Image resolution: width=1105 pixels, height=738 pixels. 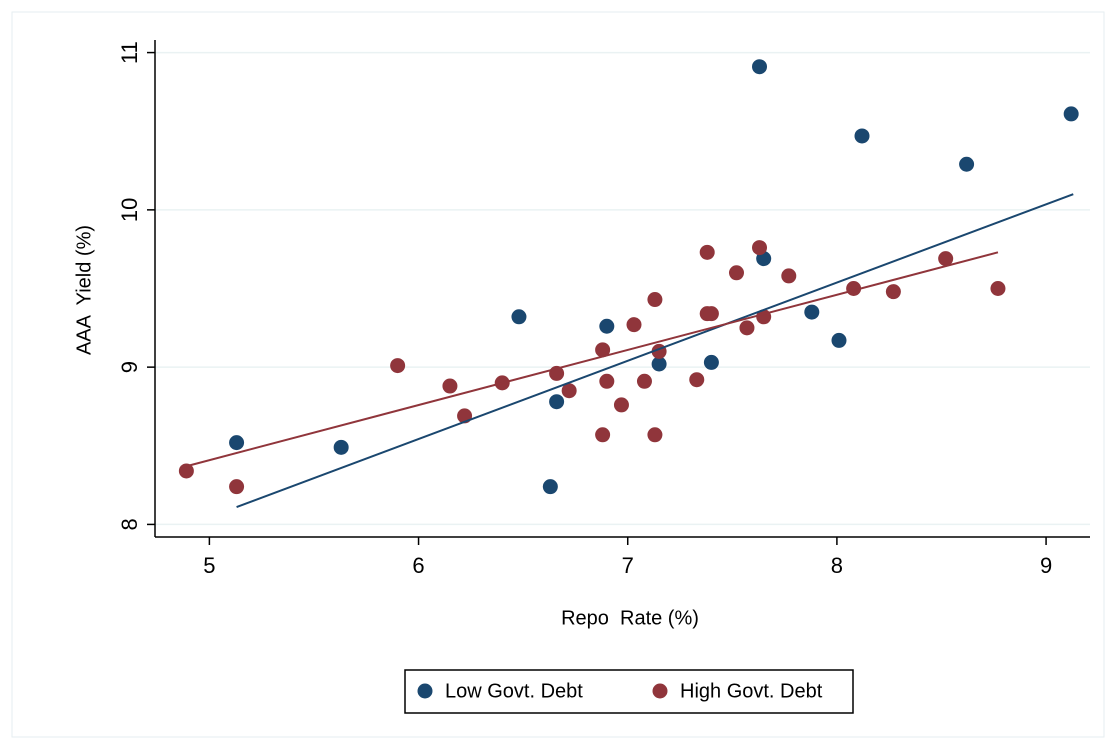 What do you see at coordinates (129, 52) in the screenshot?
I see `y-tick-label: 11` at bounding box center [129, 52].